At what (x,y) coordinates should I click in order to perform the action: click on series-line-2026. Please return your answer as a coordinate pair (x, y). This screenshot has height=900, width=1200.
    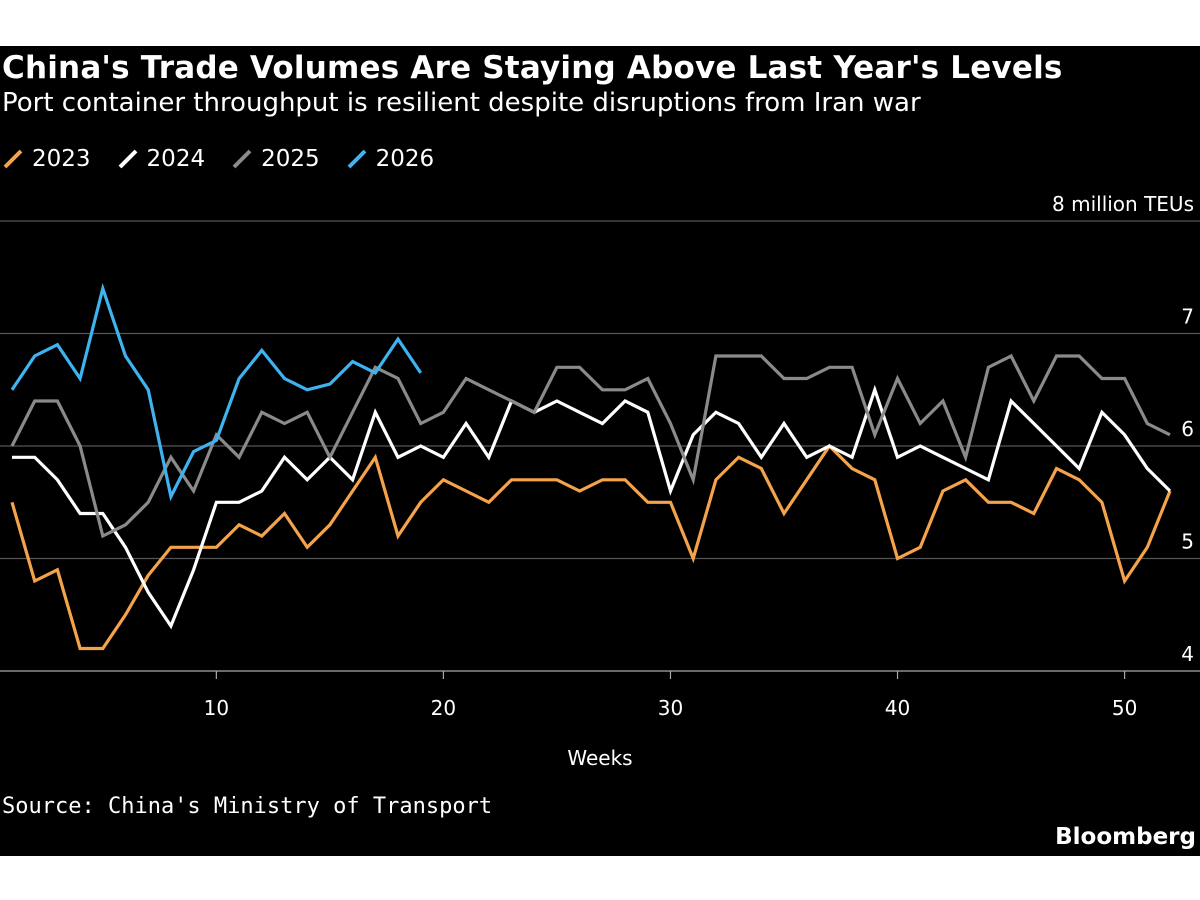
    Looking at the image, I should click on (216, 392).